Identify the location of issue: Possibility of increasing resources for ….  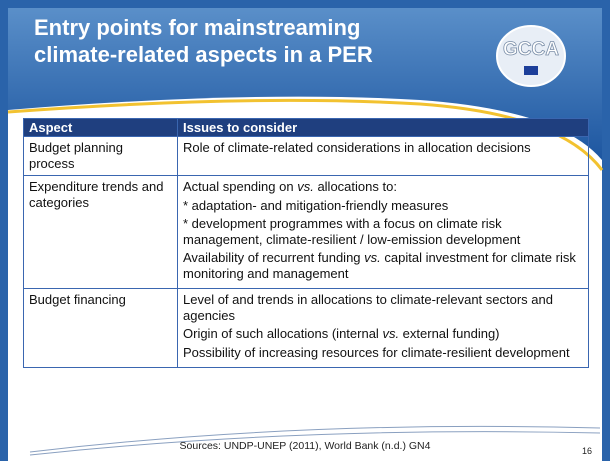
(383, 353).